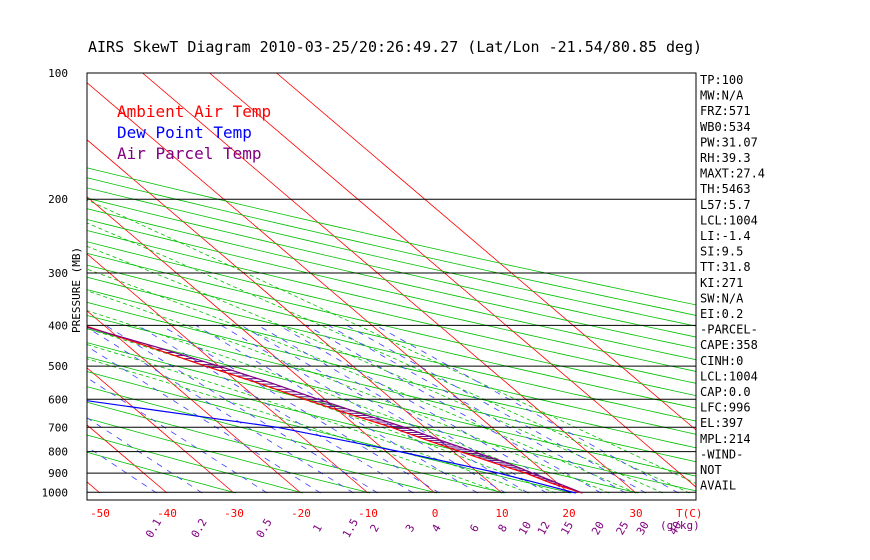  I want to click on index-label: NOT, so click(711, 470).